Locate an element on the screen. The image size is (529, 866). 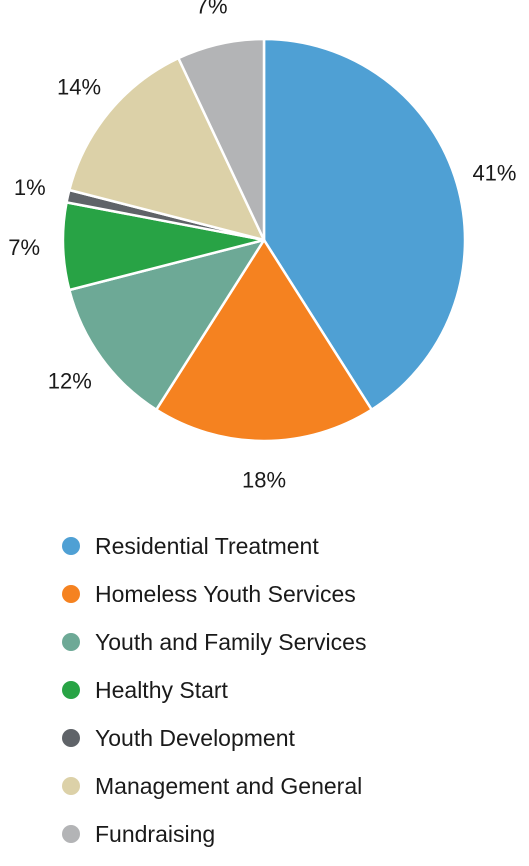
legend-item: Homeless Youth Services is located at coordinates (214, 594).